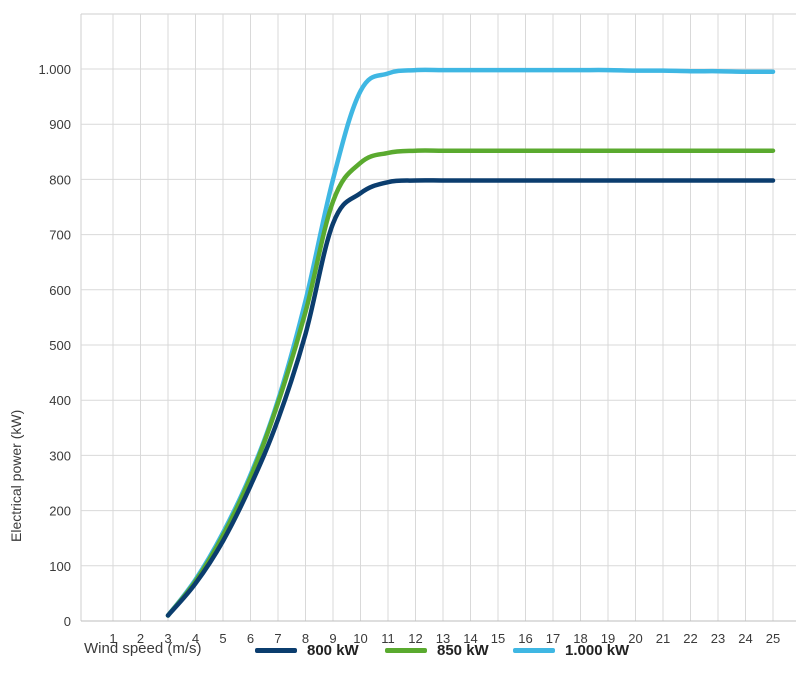 The image size is (803, 689). Describe the element at coordinates (67, 621) in the screenshot. I see `y-tick-label: 0` at that location.